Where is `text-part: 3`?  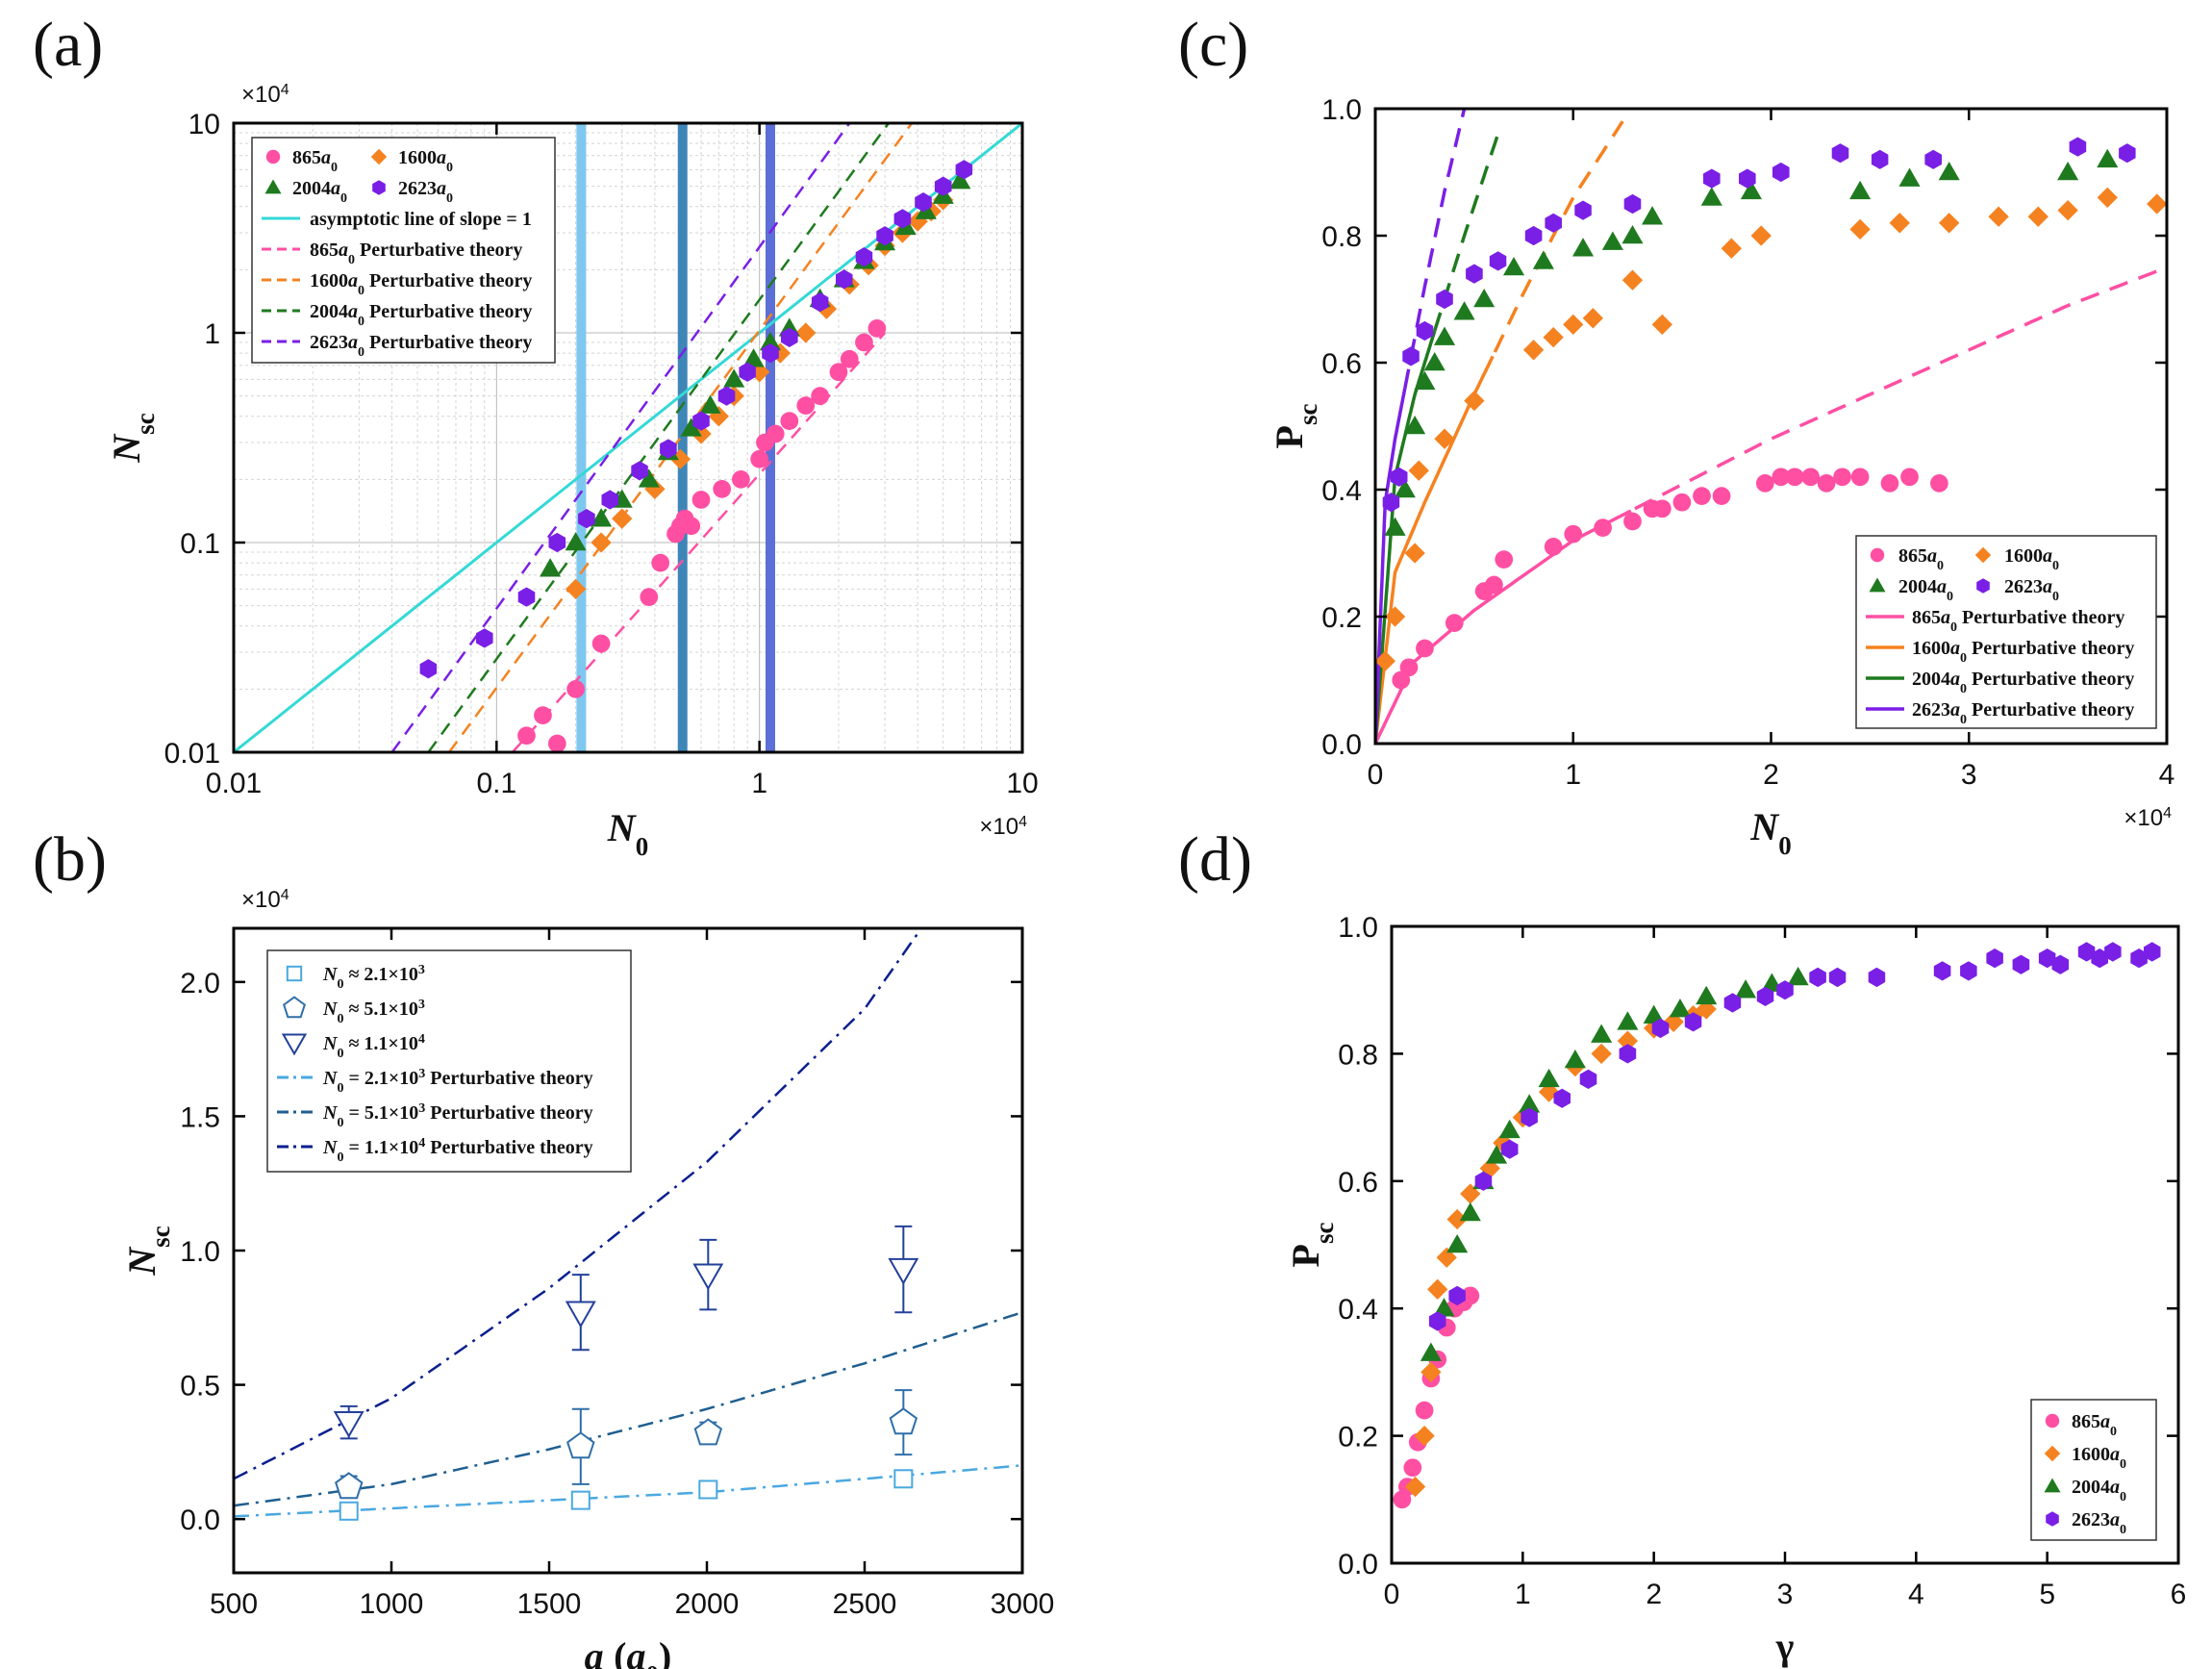 text-part: 3 is located at coordinates (422, 1005).